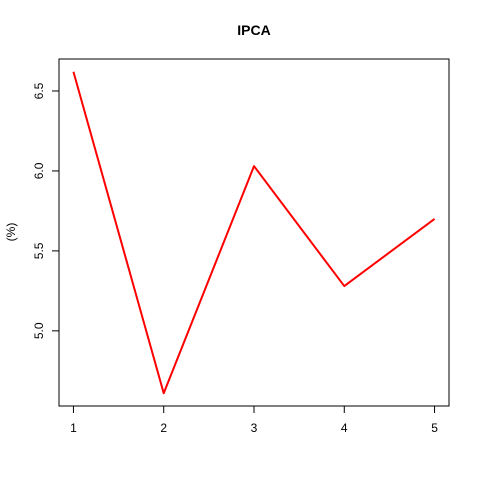  I want to click on y-tick-label: 6.5, so click(39, 90).